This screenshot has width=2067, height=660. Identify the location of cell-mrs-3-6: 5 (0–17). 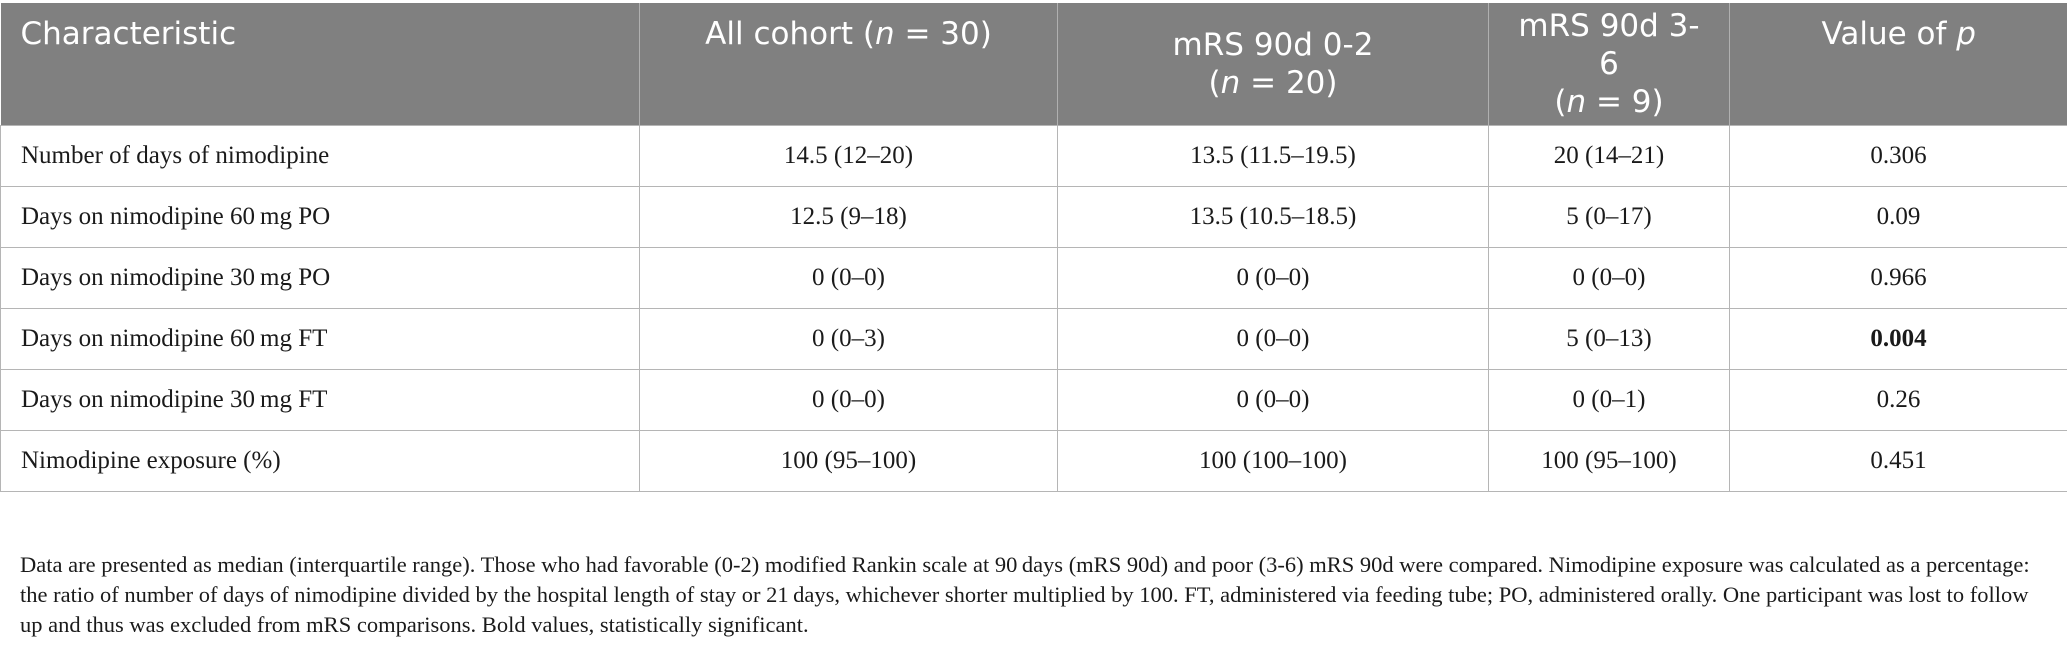
(1609, 217).